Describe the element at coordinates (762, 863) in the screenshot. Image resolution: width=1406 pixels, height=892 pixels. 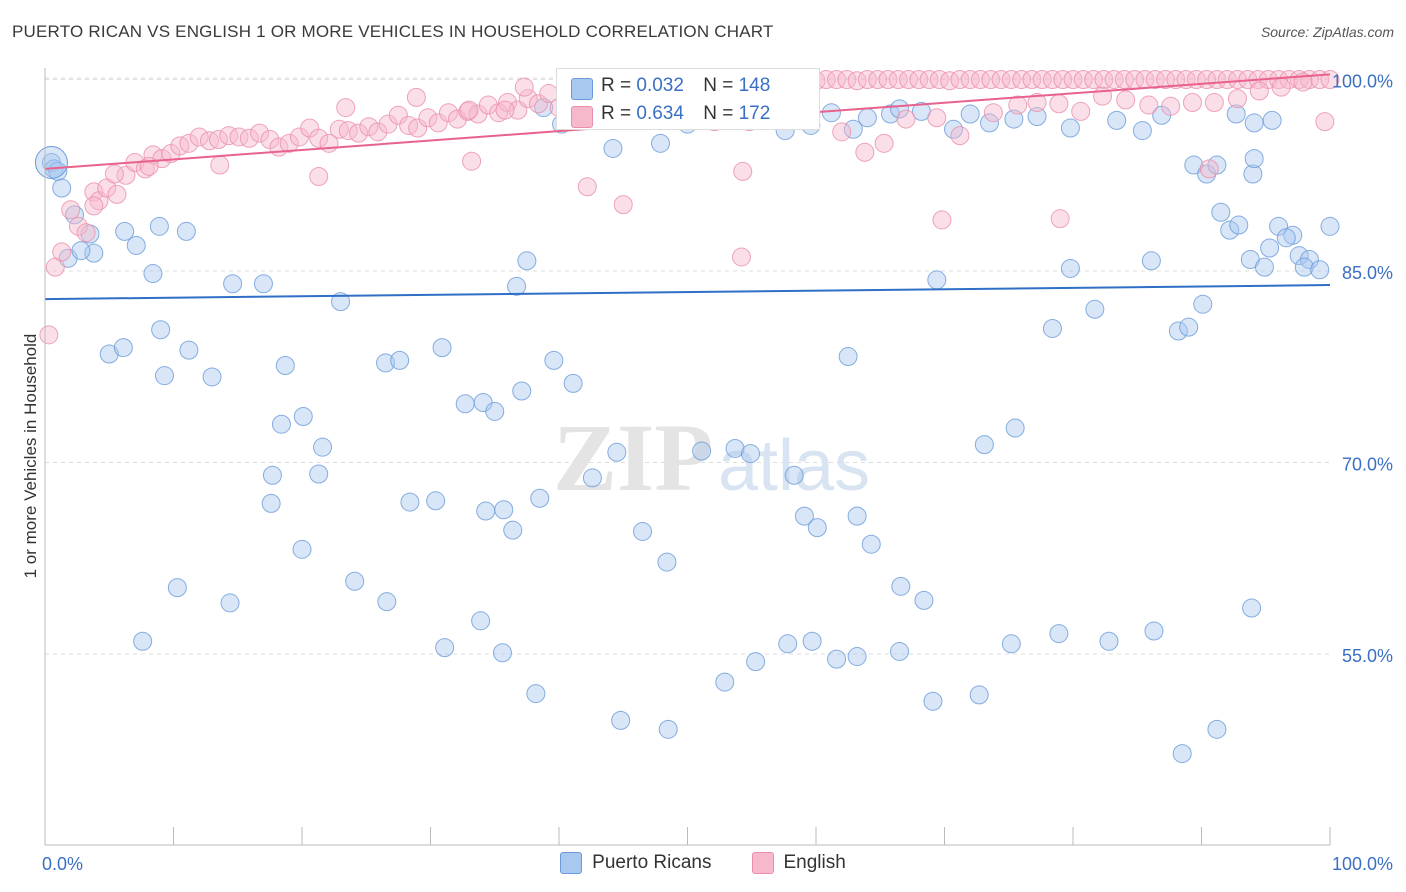
I see `legend-swatch-pink` at that location.